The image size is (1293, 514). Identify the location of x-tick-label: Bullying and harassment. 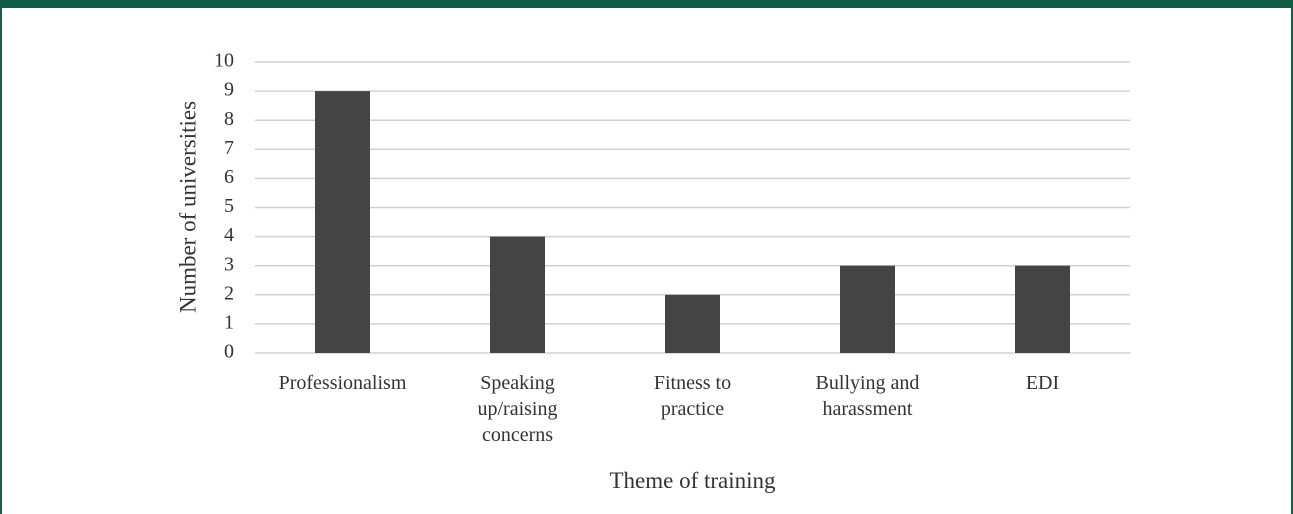
(867, 396).